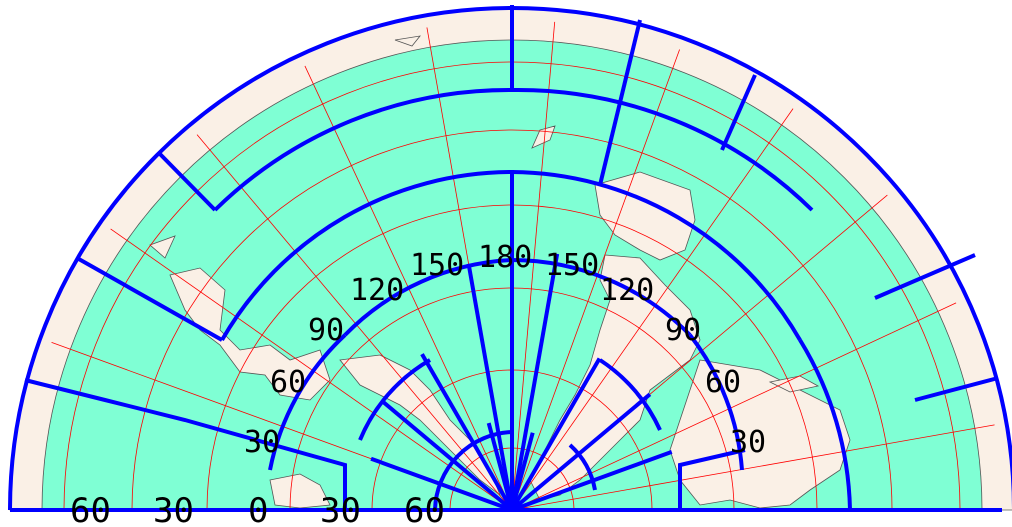 The height and width of the screenshot is (527, 1012). I want to click on bottom-labels: 60 30 0 30 60, so click(257, 509).